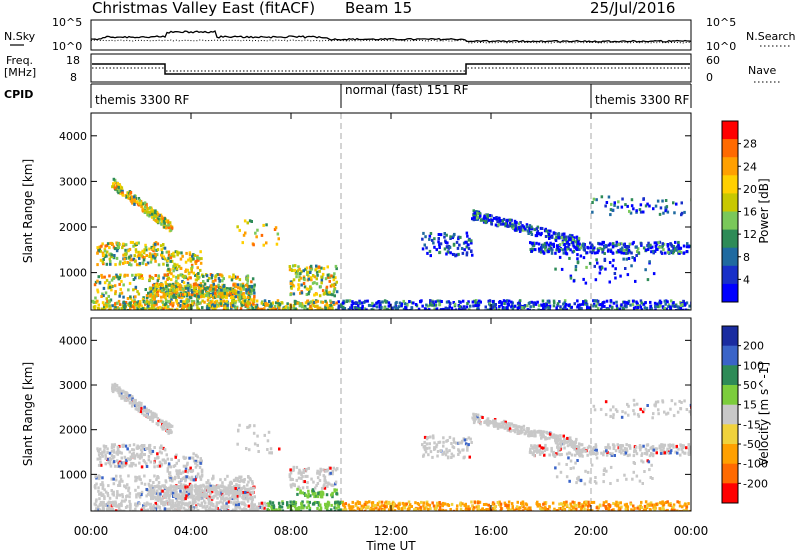 This screenshot has width=800, height=554. I want to click on nave-tick-top: 60, so click(713, 60).